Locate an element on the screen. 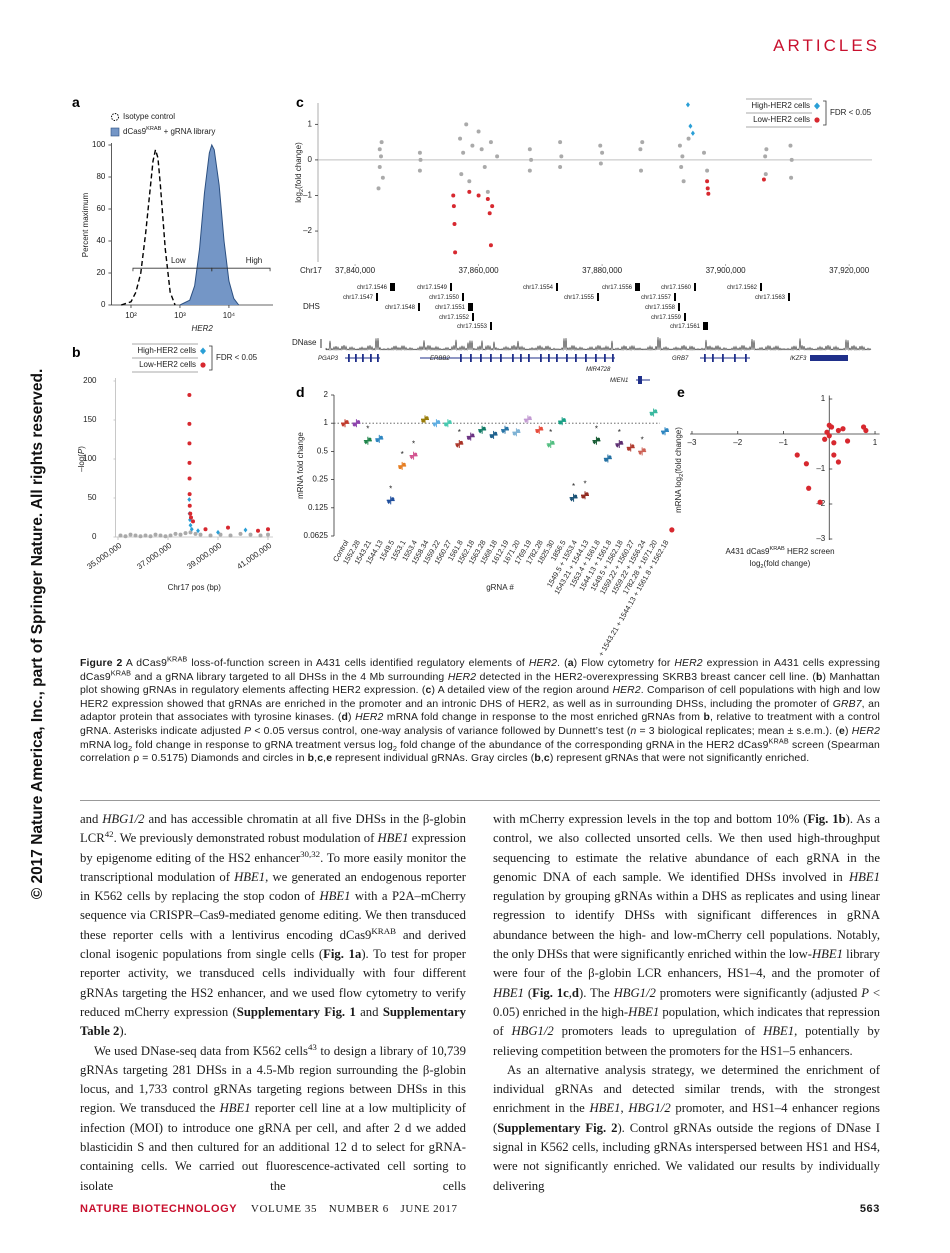 This screenshot has width=950, height=1253. y-tick-label: 1 is located at coordinates (823, 398).